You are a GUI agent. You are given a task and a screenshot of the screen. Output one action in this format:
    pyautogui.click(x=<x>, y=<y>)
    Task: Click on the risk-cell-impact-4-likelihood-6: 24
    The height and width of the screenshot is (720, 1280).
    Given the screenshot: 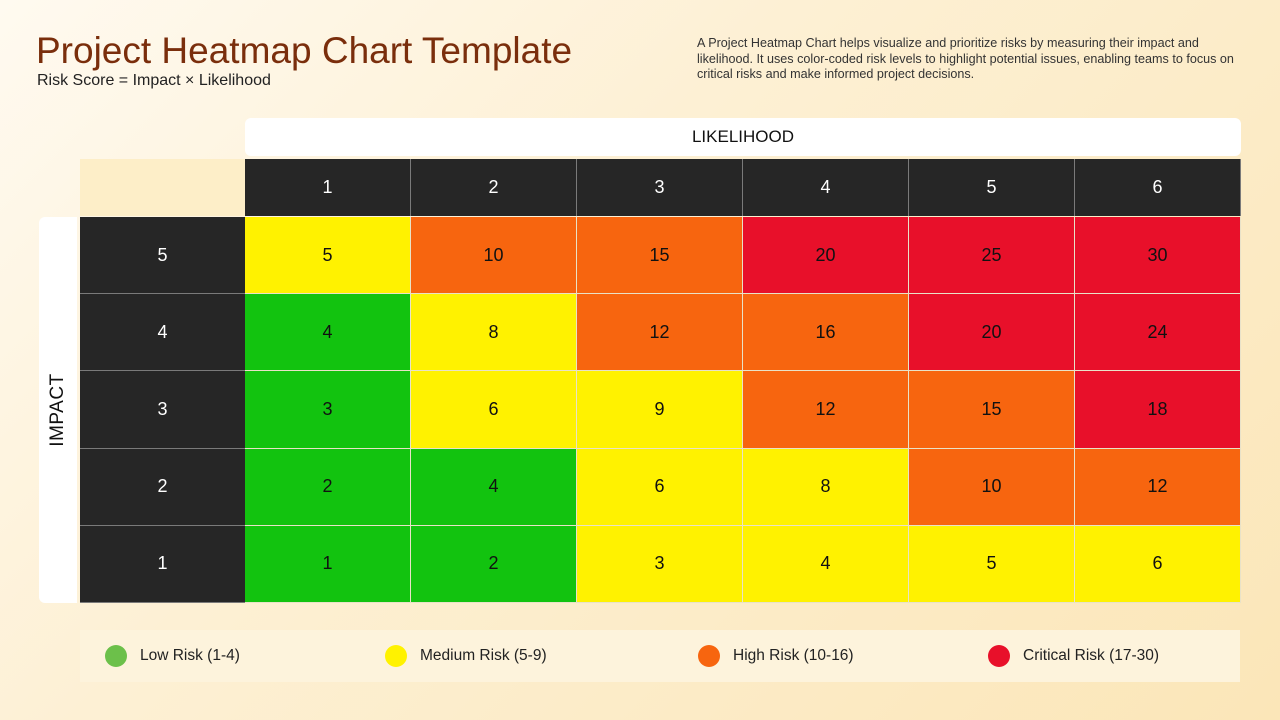 What is the action you would take?
    pyautogui.click(x=1158, y=333)
    